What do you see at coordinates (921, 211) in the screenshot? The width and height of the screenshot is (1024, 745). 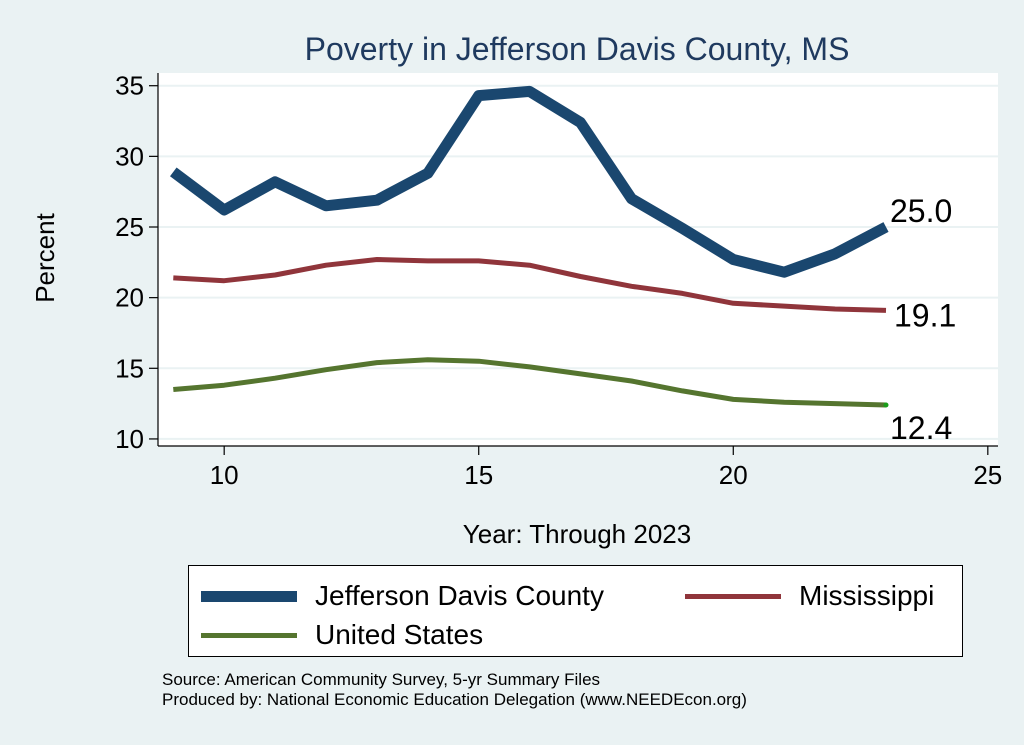 I see `end-label-jefferson-davis-county: 25.0` at bounding box center [921, 211].